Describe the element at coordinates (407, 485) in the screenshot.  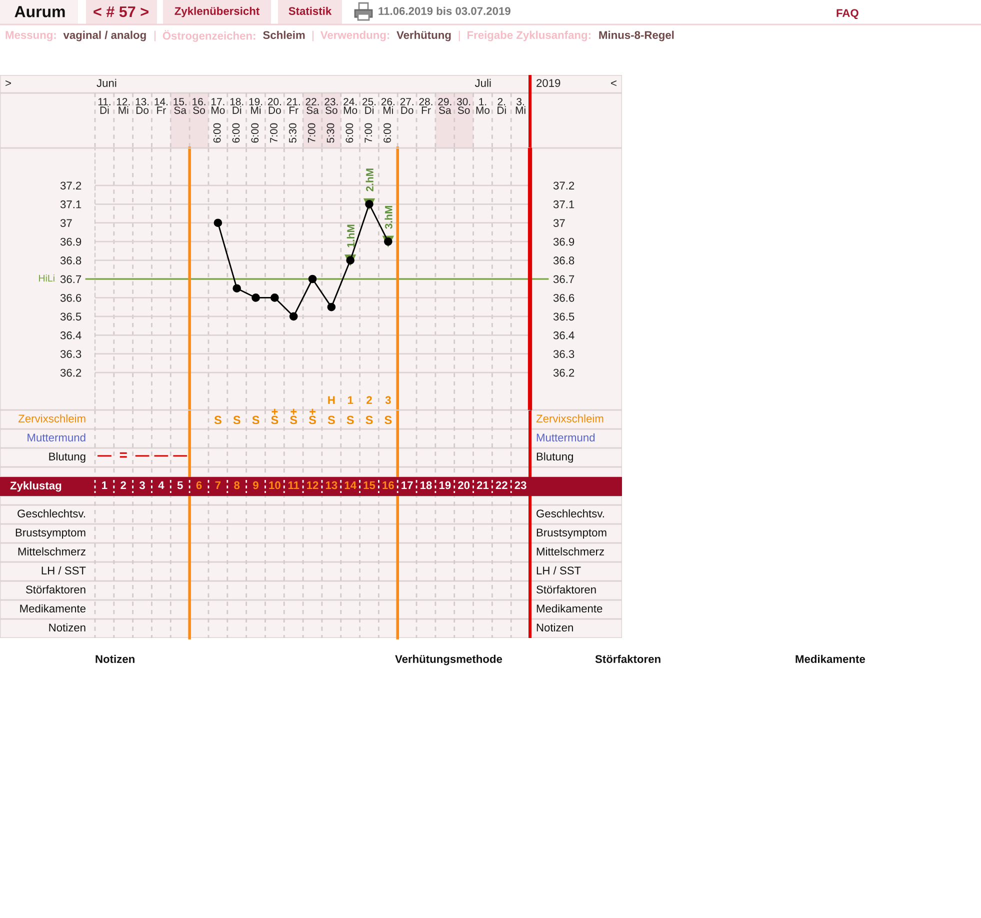
I see `x-tick-label: 17` at that location.